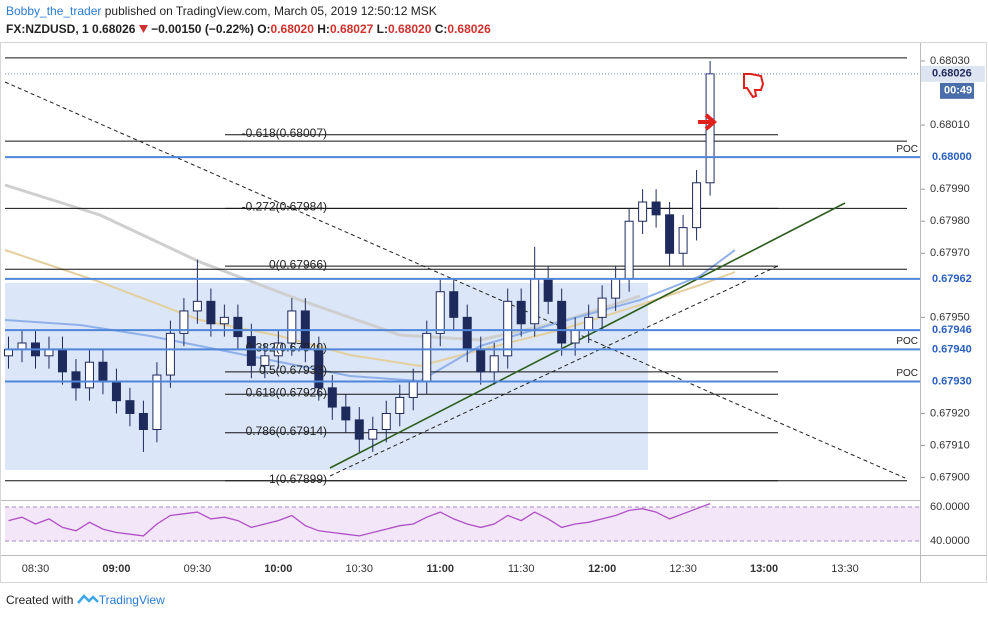  Describe the element at coordinates (708, 122) in the screenshot. I see `arrow-annotation` at that location.